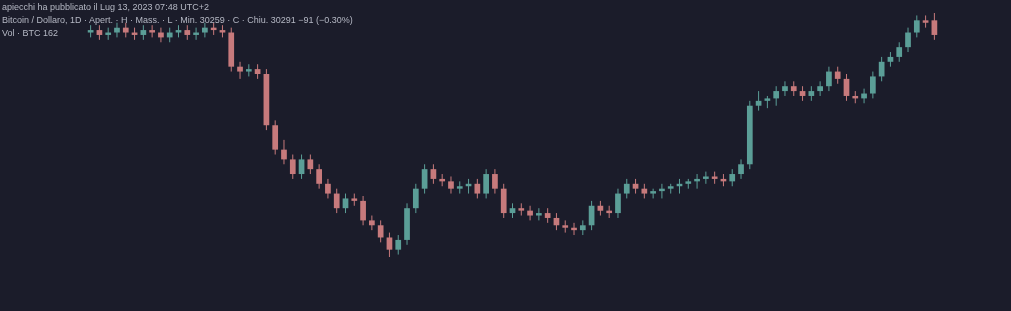 The image size is (1011, 311). Describe the element at coordinates (177, 20) in the screenshot. I see `annotation: Bitcoin / Dollaro, 1D · Apert. · H · Mass. · L · Min. 30259 · C · Chiu. 30291 −91 (−0.30%)` at that location.